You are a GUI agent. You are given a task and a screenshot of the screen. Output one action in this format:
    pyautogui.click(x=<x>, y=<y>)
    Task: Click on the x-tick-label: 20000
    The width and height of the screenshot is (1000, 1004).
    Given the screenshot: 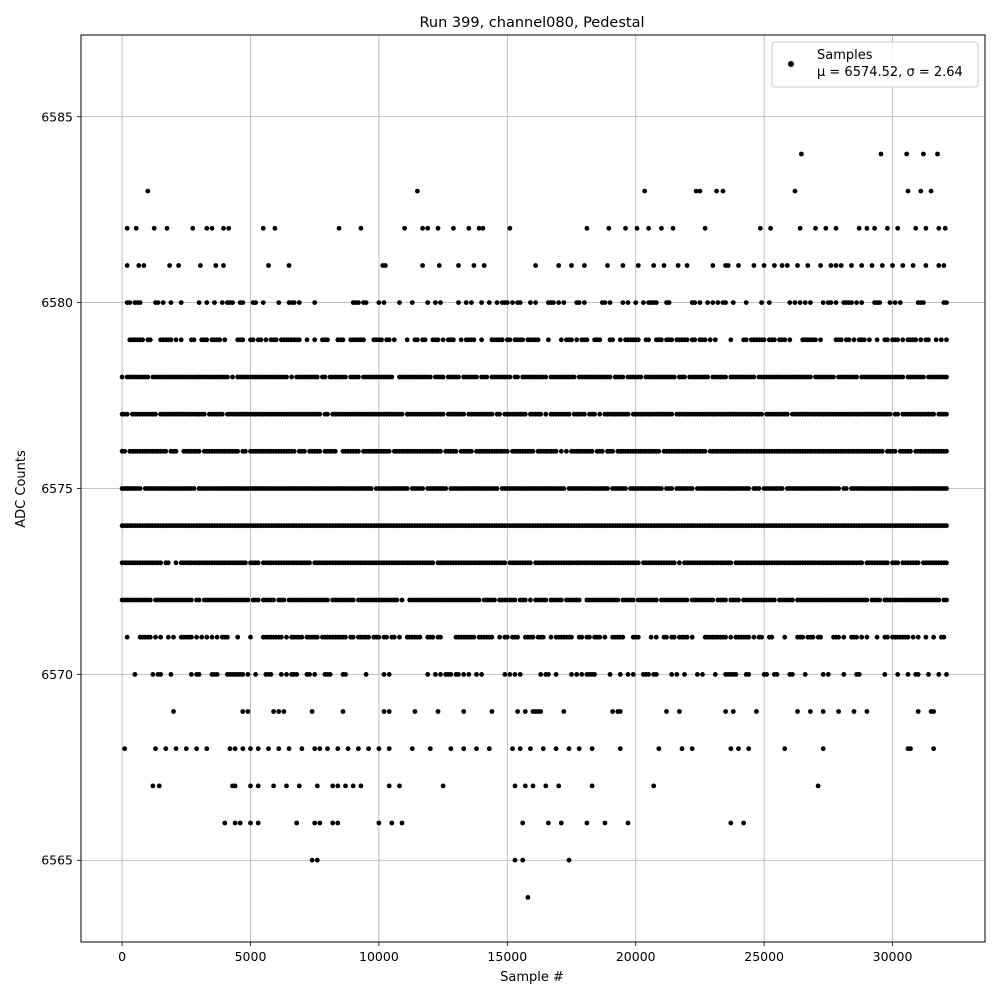 What is the action you would take?
    pyautogui.click(x=636, y=956)
    